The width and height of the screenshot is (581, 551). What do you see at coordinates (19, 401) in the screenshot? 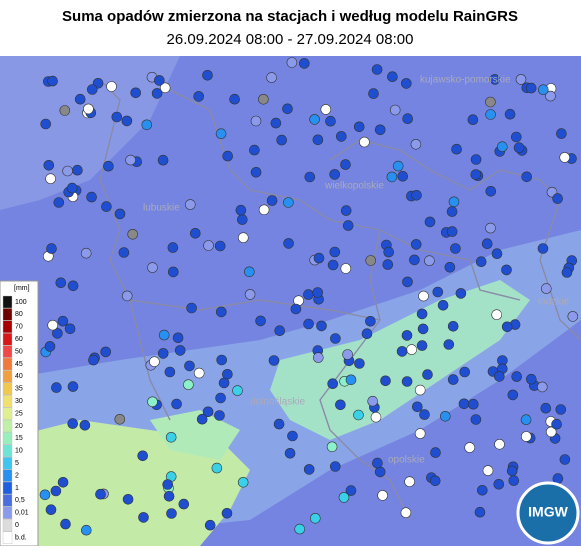
I see `legend-label: 30` at bounding box center [19, 401].